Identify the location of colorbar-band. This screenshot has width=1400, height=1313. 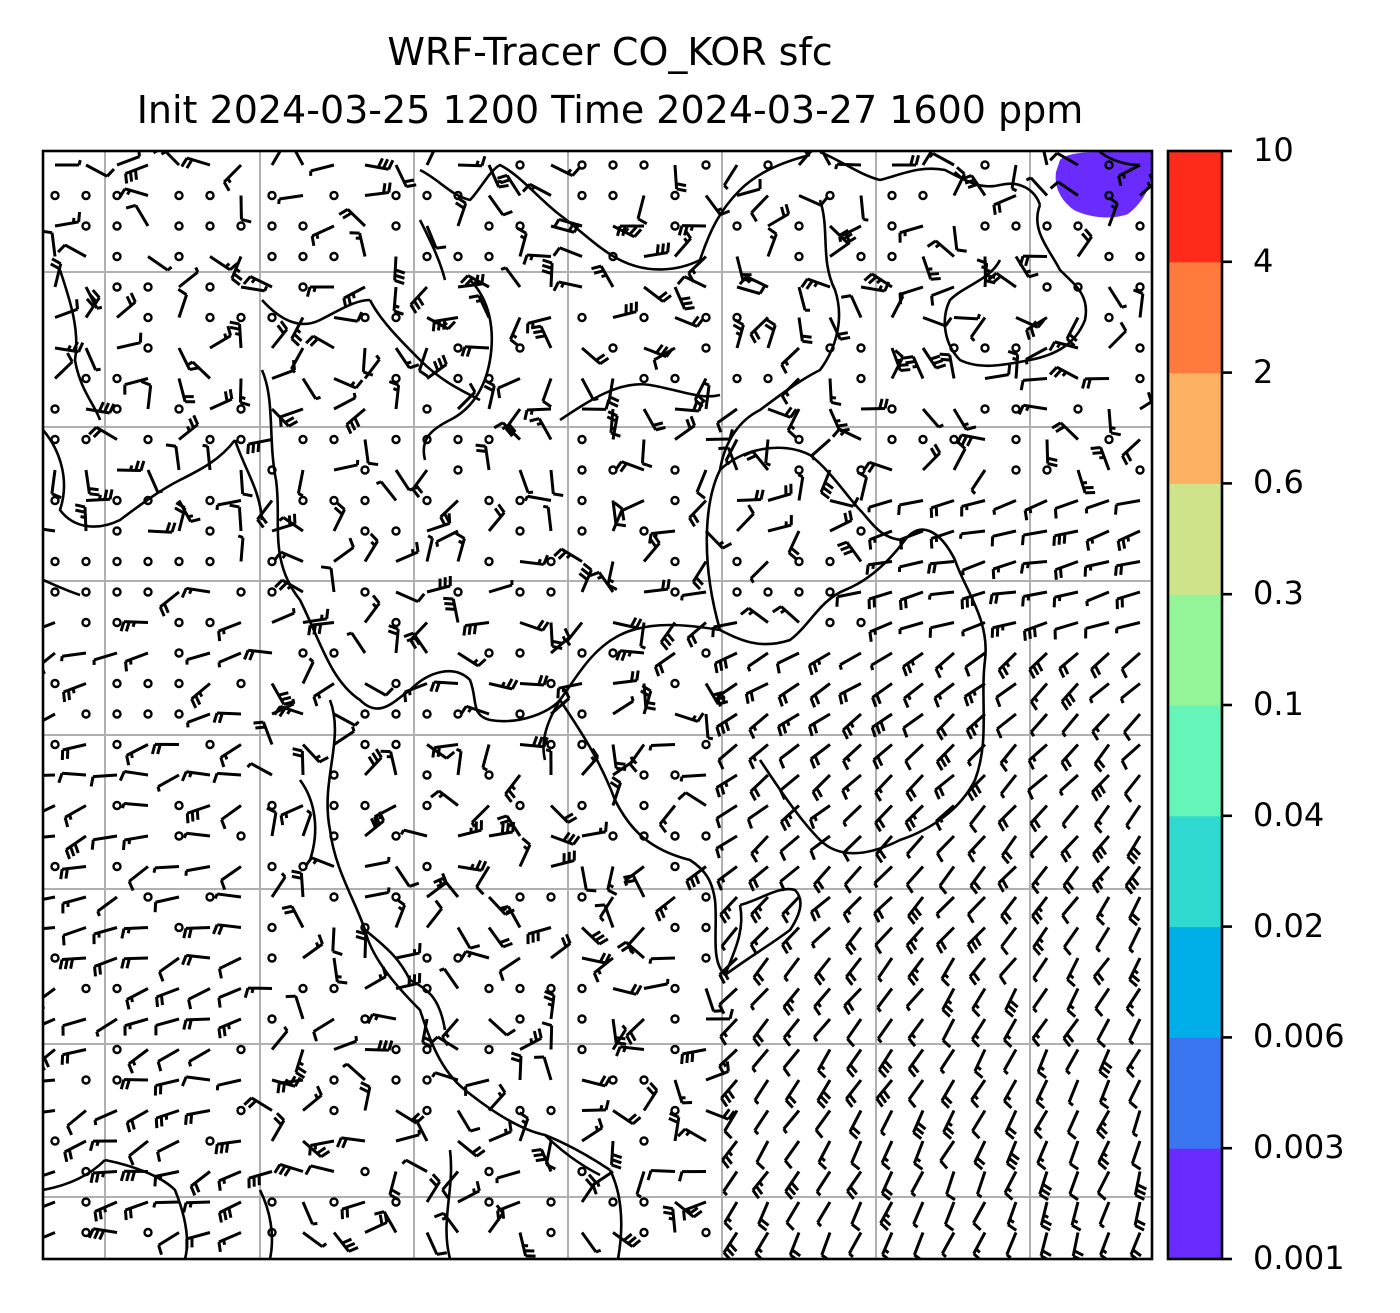
(1195, 650).